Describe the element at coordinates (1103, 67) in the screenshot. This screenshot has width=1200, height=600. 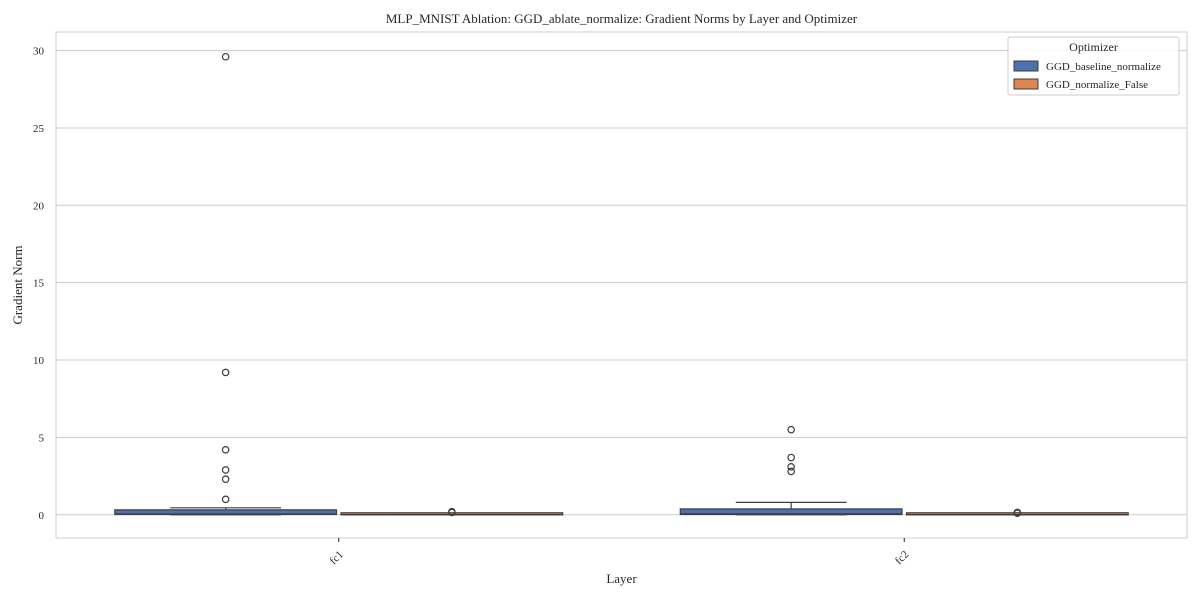
I see `legend-label: GGD_baseline_normalize` at that location.